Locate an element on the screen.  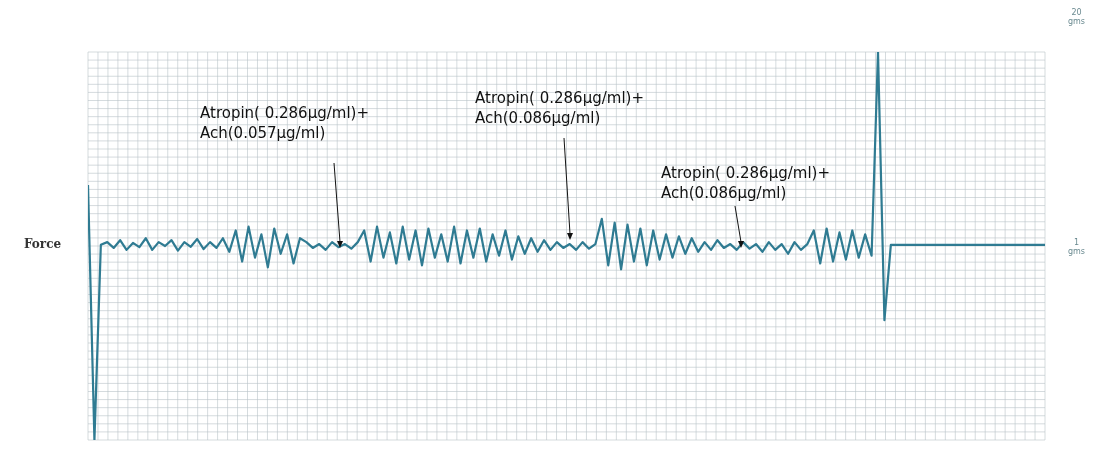
text: 20 gms is located at coordinates (1077, 17).